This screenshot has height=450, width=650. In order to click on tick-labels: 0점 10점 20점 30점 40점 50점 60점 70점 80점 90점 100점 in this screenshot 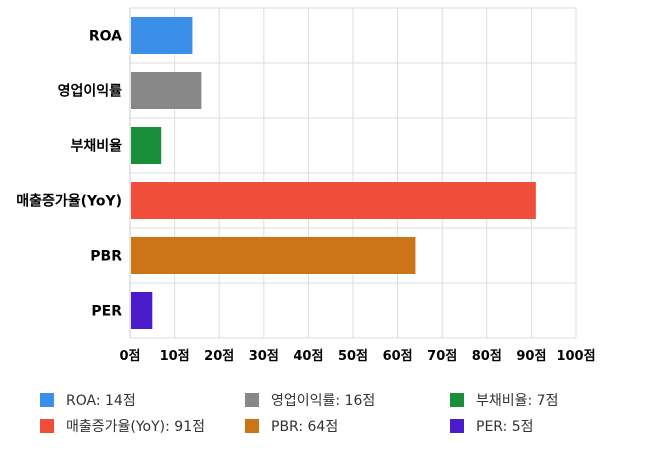, I will do `click(357, 356)`.